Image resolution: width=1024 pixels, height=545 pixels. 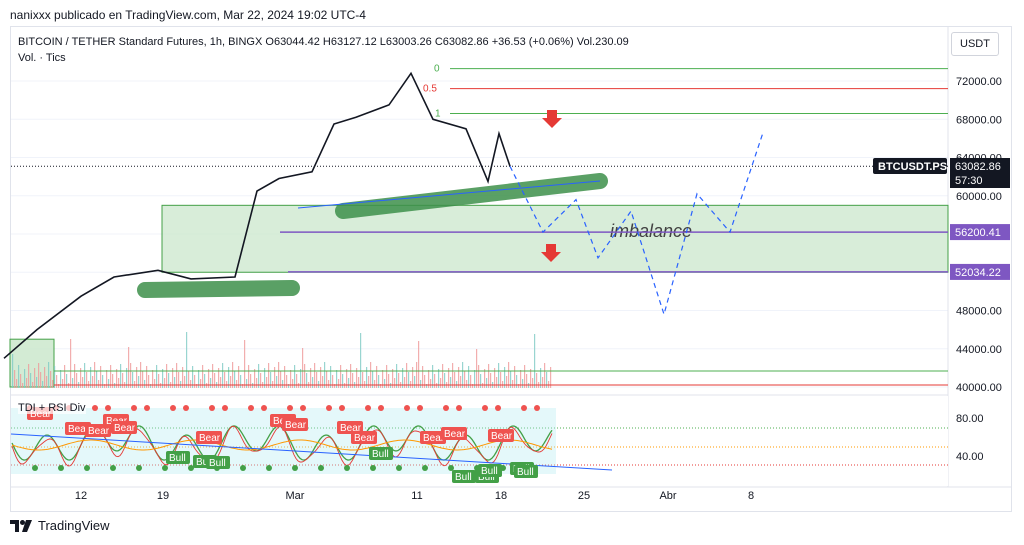 I want to click on price-tick-label: 68000.00, so click(x=979, y=120).